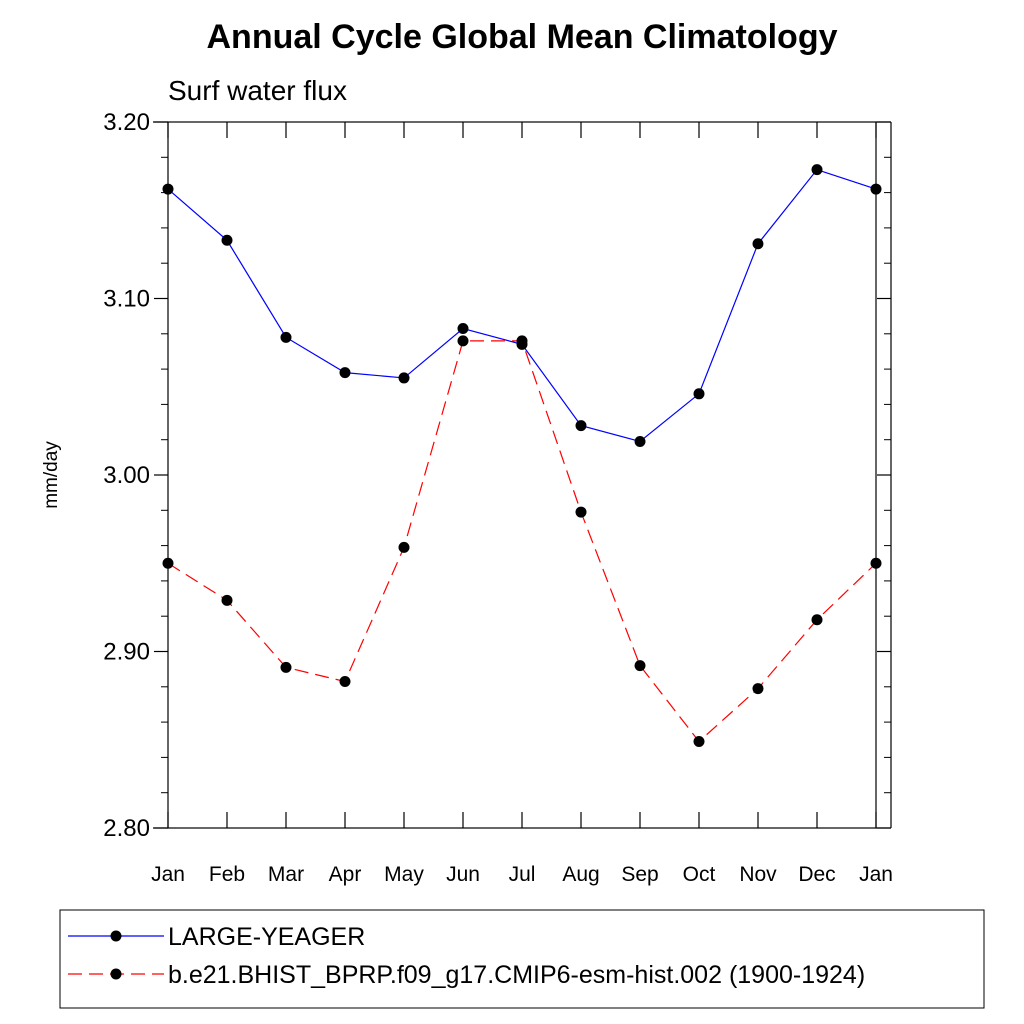 Image resolution: width=1024 pixels, height=1024 pixels. I want to click on chart-subtitle: Surf water flux, so click(257, 90).